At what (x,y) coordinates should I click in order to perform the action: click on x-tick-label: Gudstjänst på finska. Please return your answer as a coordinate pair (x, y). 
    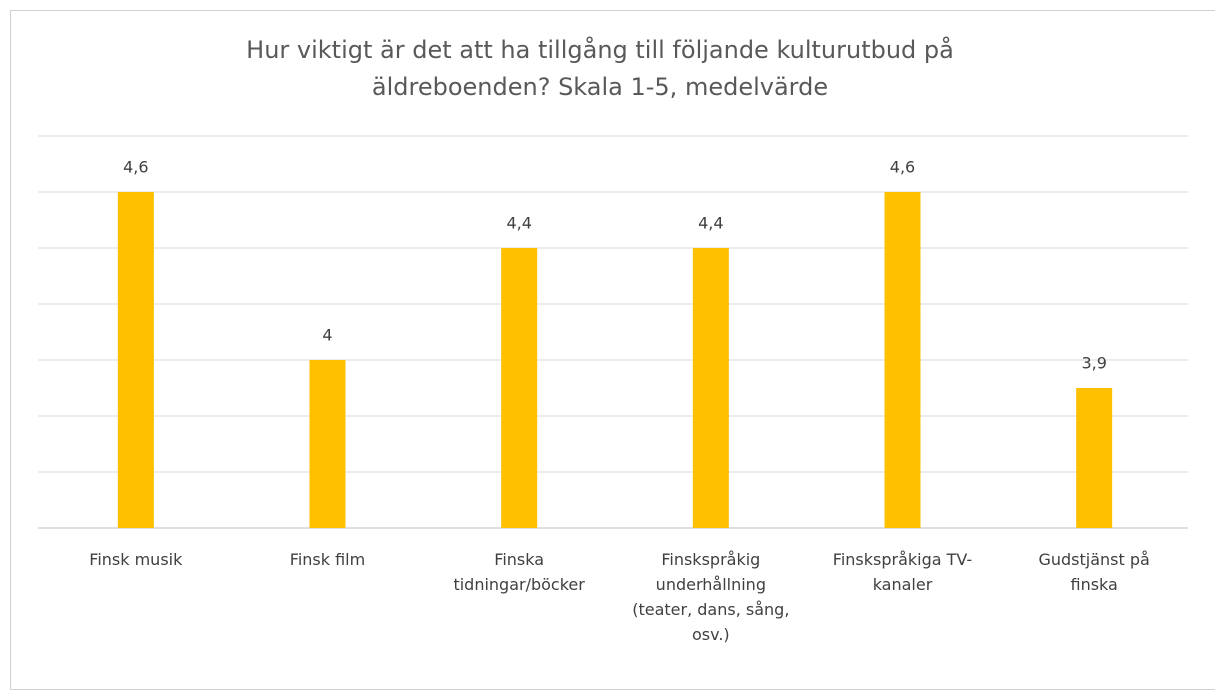
    Looking at the image, I should click on (1094, 572).